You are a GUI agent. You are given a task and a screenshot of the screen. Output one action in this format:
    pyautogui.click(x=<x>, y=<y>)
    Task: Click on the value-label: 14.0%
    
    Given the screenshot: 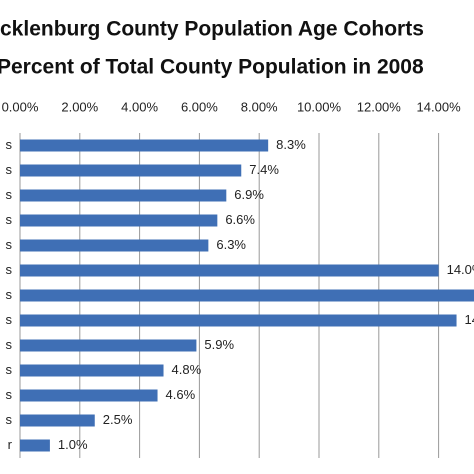 What is the action you would take?
    pyautogui.click(x=460, y=269)
    